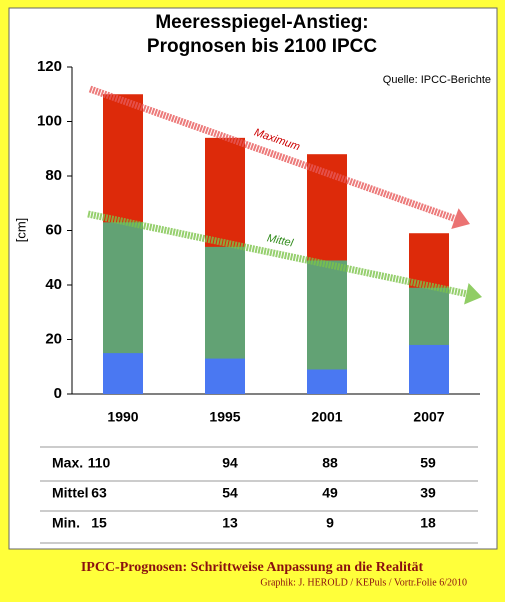 The width and height of the screenshot is (505, 607). What do you see at coordinates (122, 417) in the screenshot?
I see `x-tick-label: 1990` at bounding box center [122, 417].